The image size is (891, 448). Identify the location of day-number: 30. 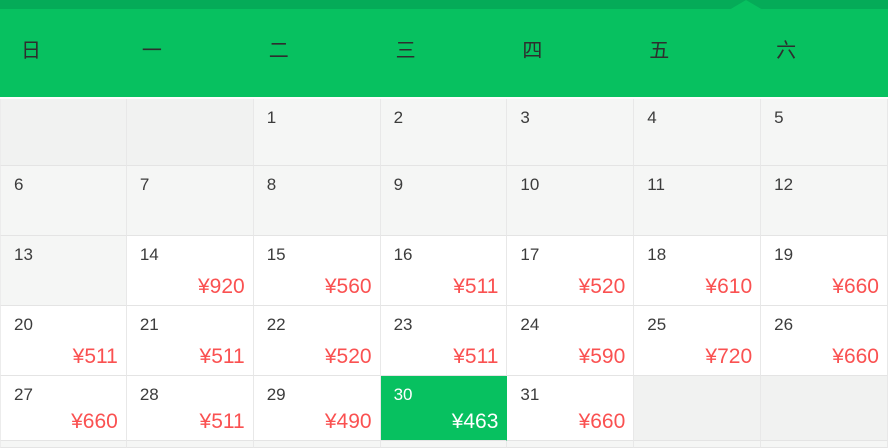
(403, 394).